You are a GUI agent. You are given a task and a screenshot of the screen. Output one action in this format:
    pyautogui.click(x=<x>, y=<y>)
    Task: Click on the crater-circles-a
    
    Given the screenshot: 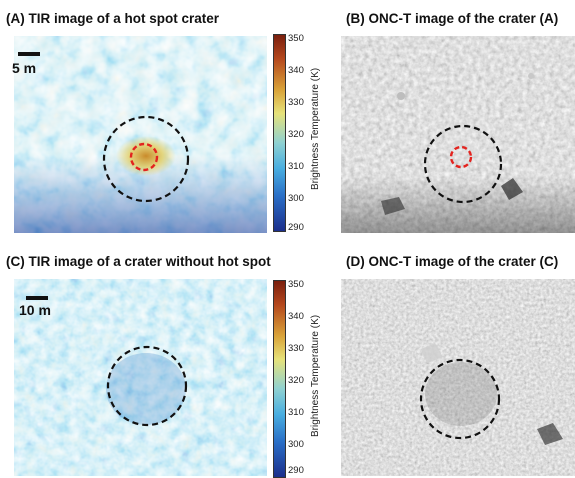 What is the action you would take?
    pyautogui.click(x=146, y=159)
    